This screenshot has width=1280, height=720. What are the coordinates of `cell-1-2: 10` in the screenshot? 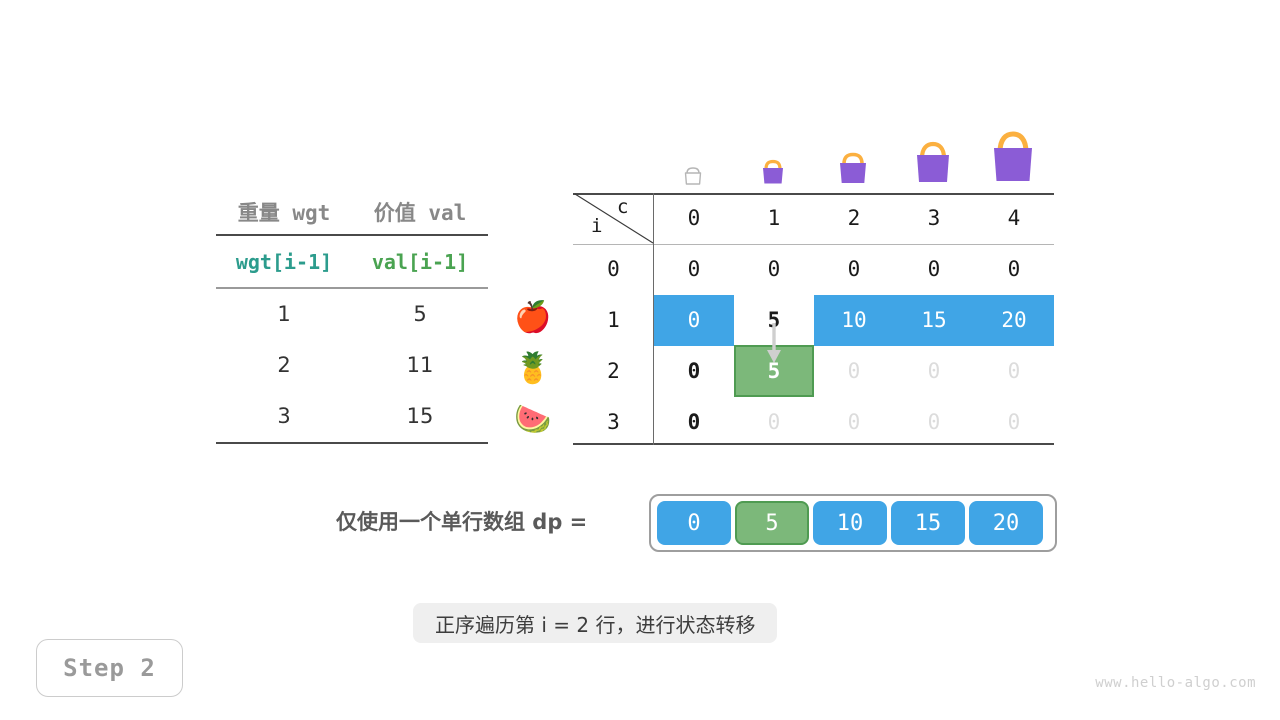 It's located at (854, 320).